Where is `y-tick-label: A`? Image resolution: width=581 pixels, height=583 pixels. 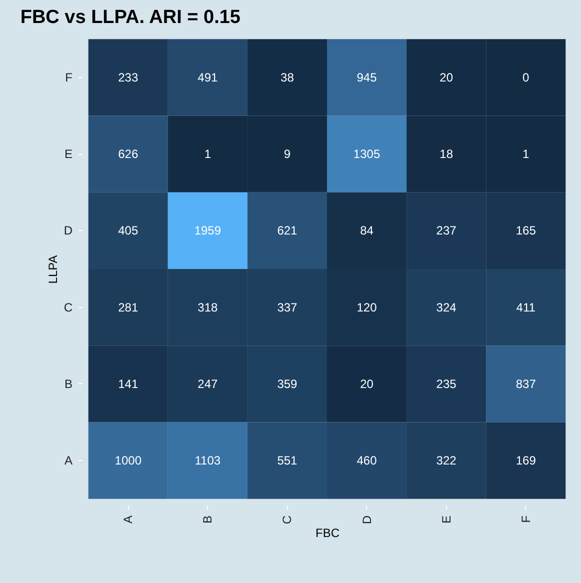 y-tick-label: A is located at coordinates (68, 461).